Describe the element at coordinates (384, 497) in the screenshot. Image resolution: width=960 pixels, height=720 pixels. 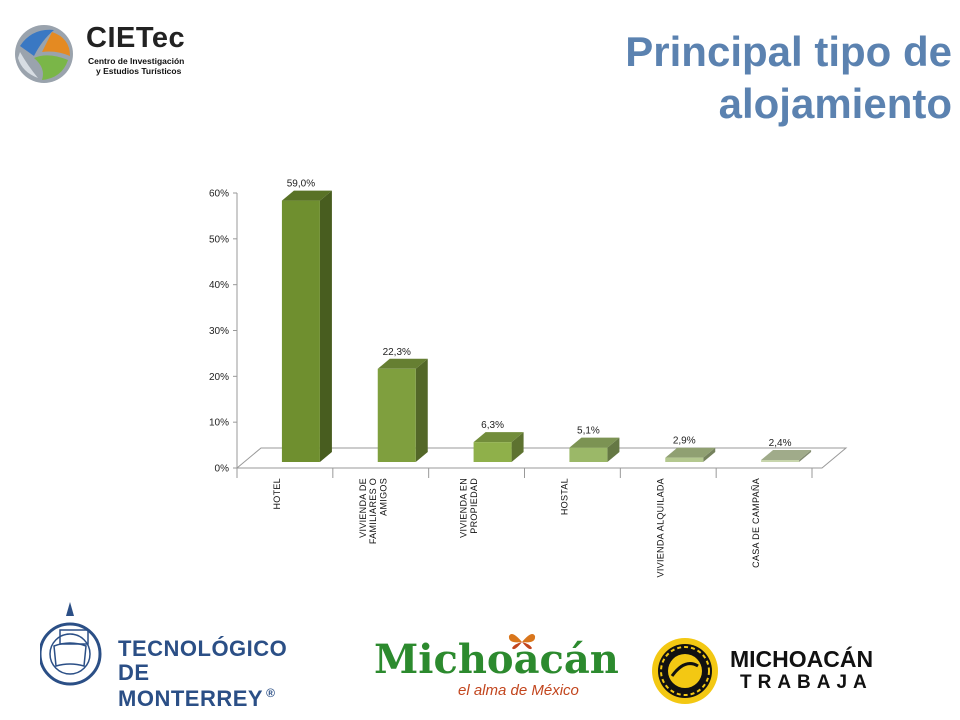
I see `category-label-line: AMIGOS` at that location.